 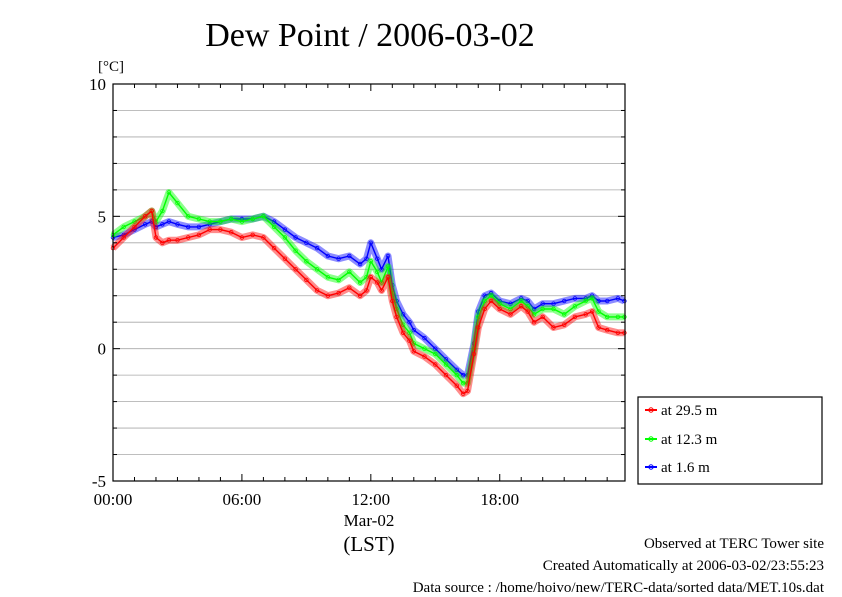 What do you see at coordinates (113, 499) in the screenshot?
I see `x-tick-label: 00:00` at bounding box center [113, 499].